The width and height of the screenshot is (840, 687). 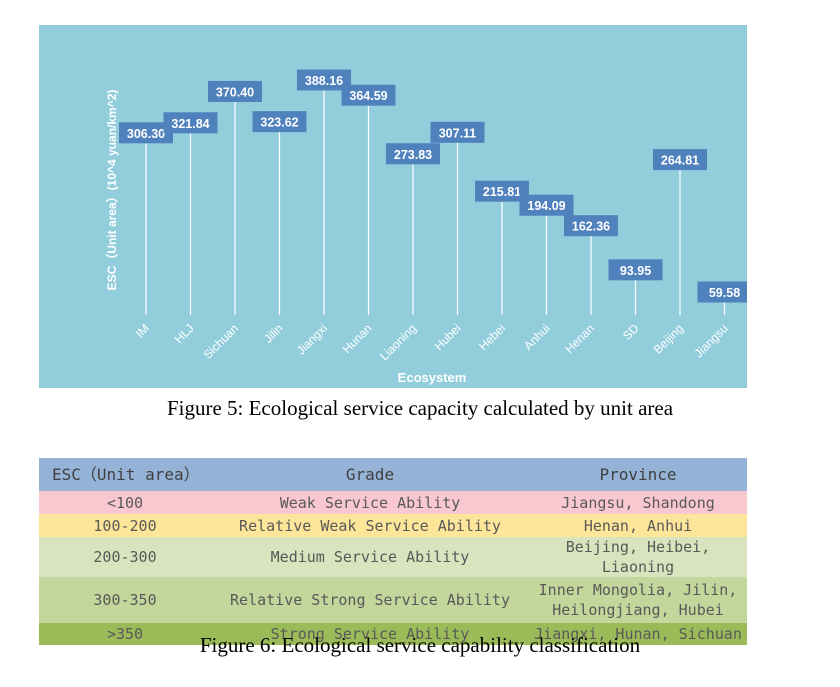 I want to click on category-label-jiangsu: Jiangsu, so click(x=710, y=340).